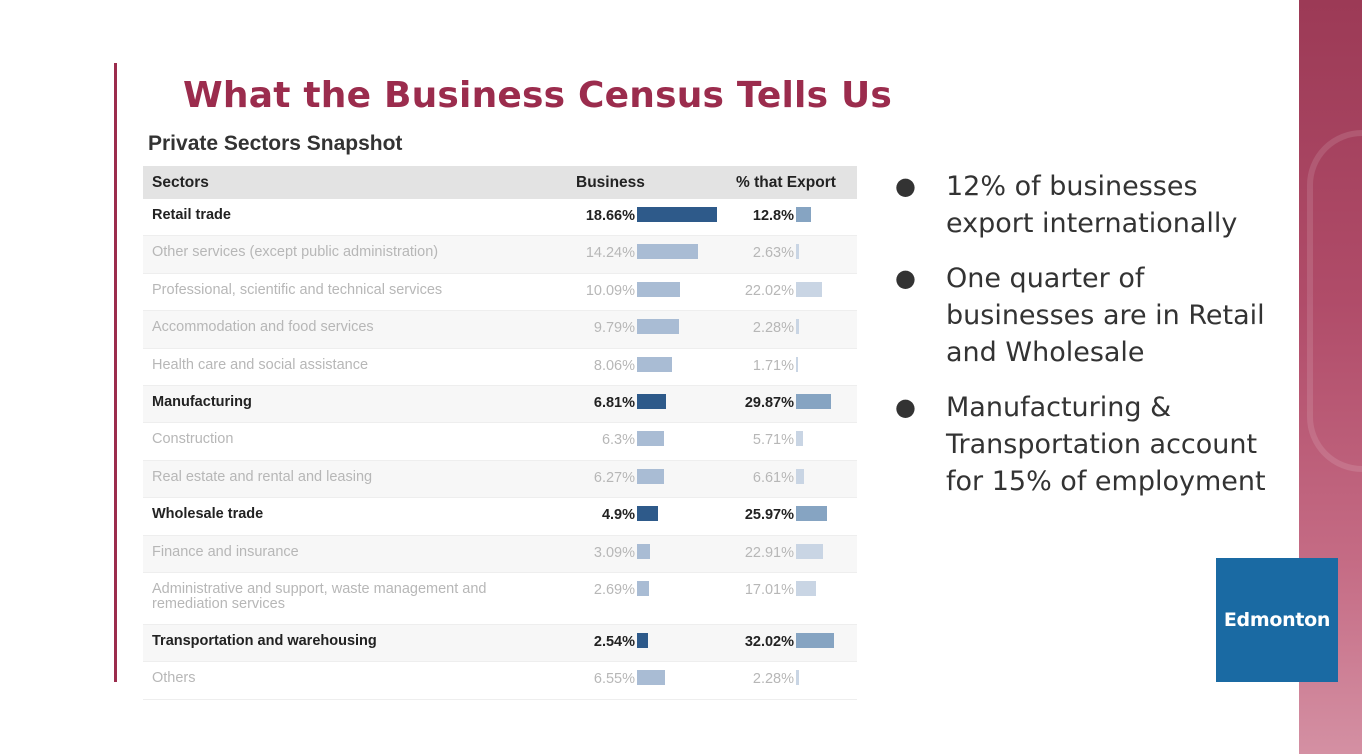 Image resolution: width=1362 pixels, height=754 pixels. Describe the element at coordinates (174, 678) in the screenshot. I see `sector-name: Others` at that location.